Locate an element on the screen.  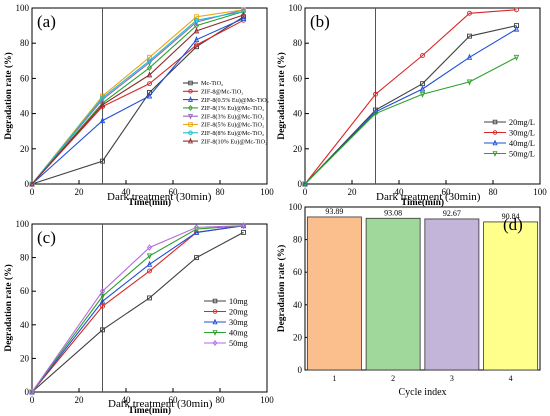
bar-value-label: 90.84 is located at coordinates (511, 216).